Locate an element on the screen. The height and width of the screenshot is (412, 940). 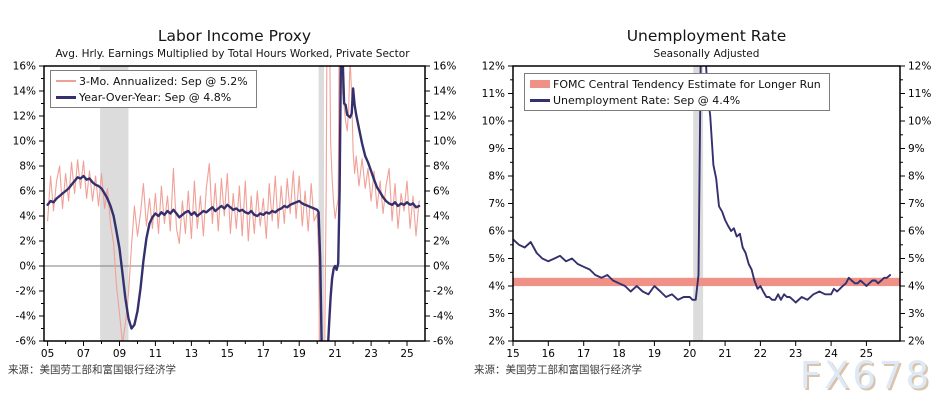
x-tick-label: 05 is located at coordinates (47, 354).